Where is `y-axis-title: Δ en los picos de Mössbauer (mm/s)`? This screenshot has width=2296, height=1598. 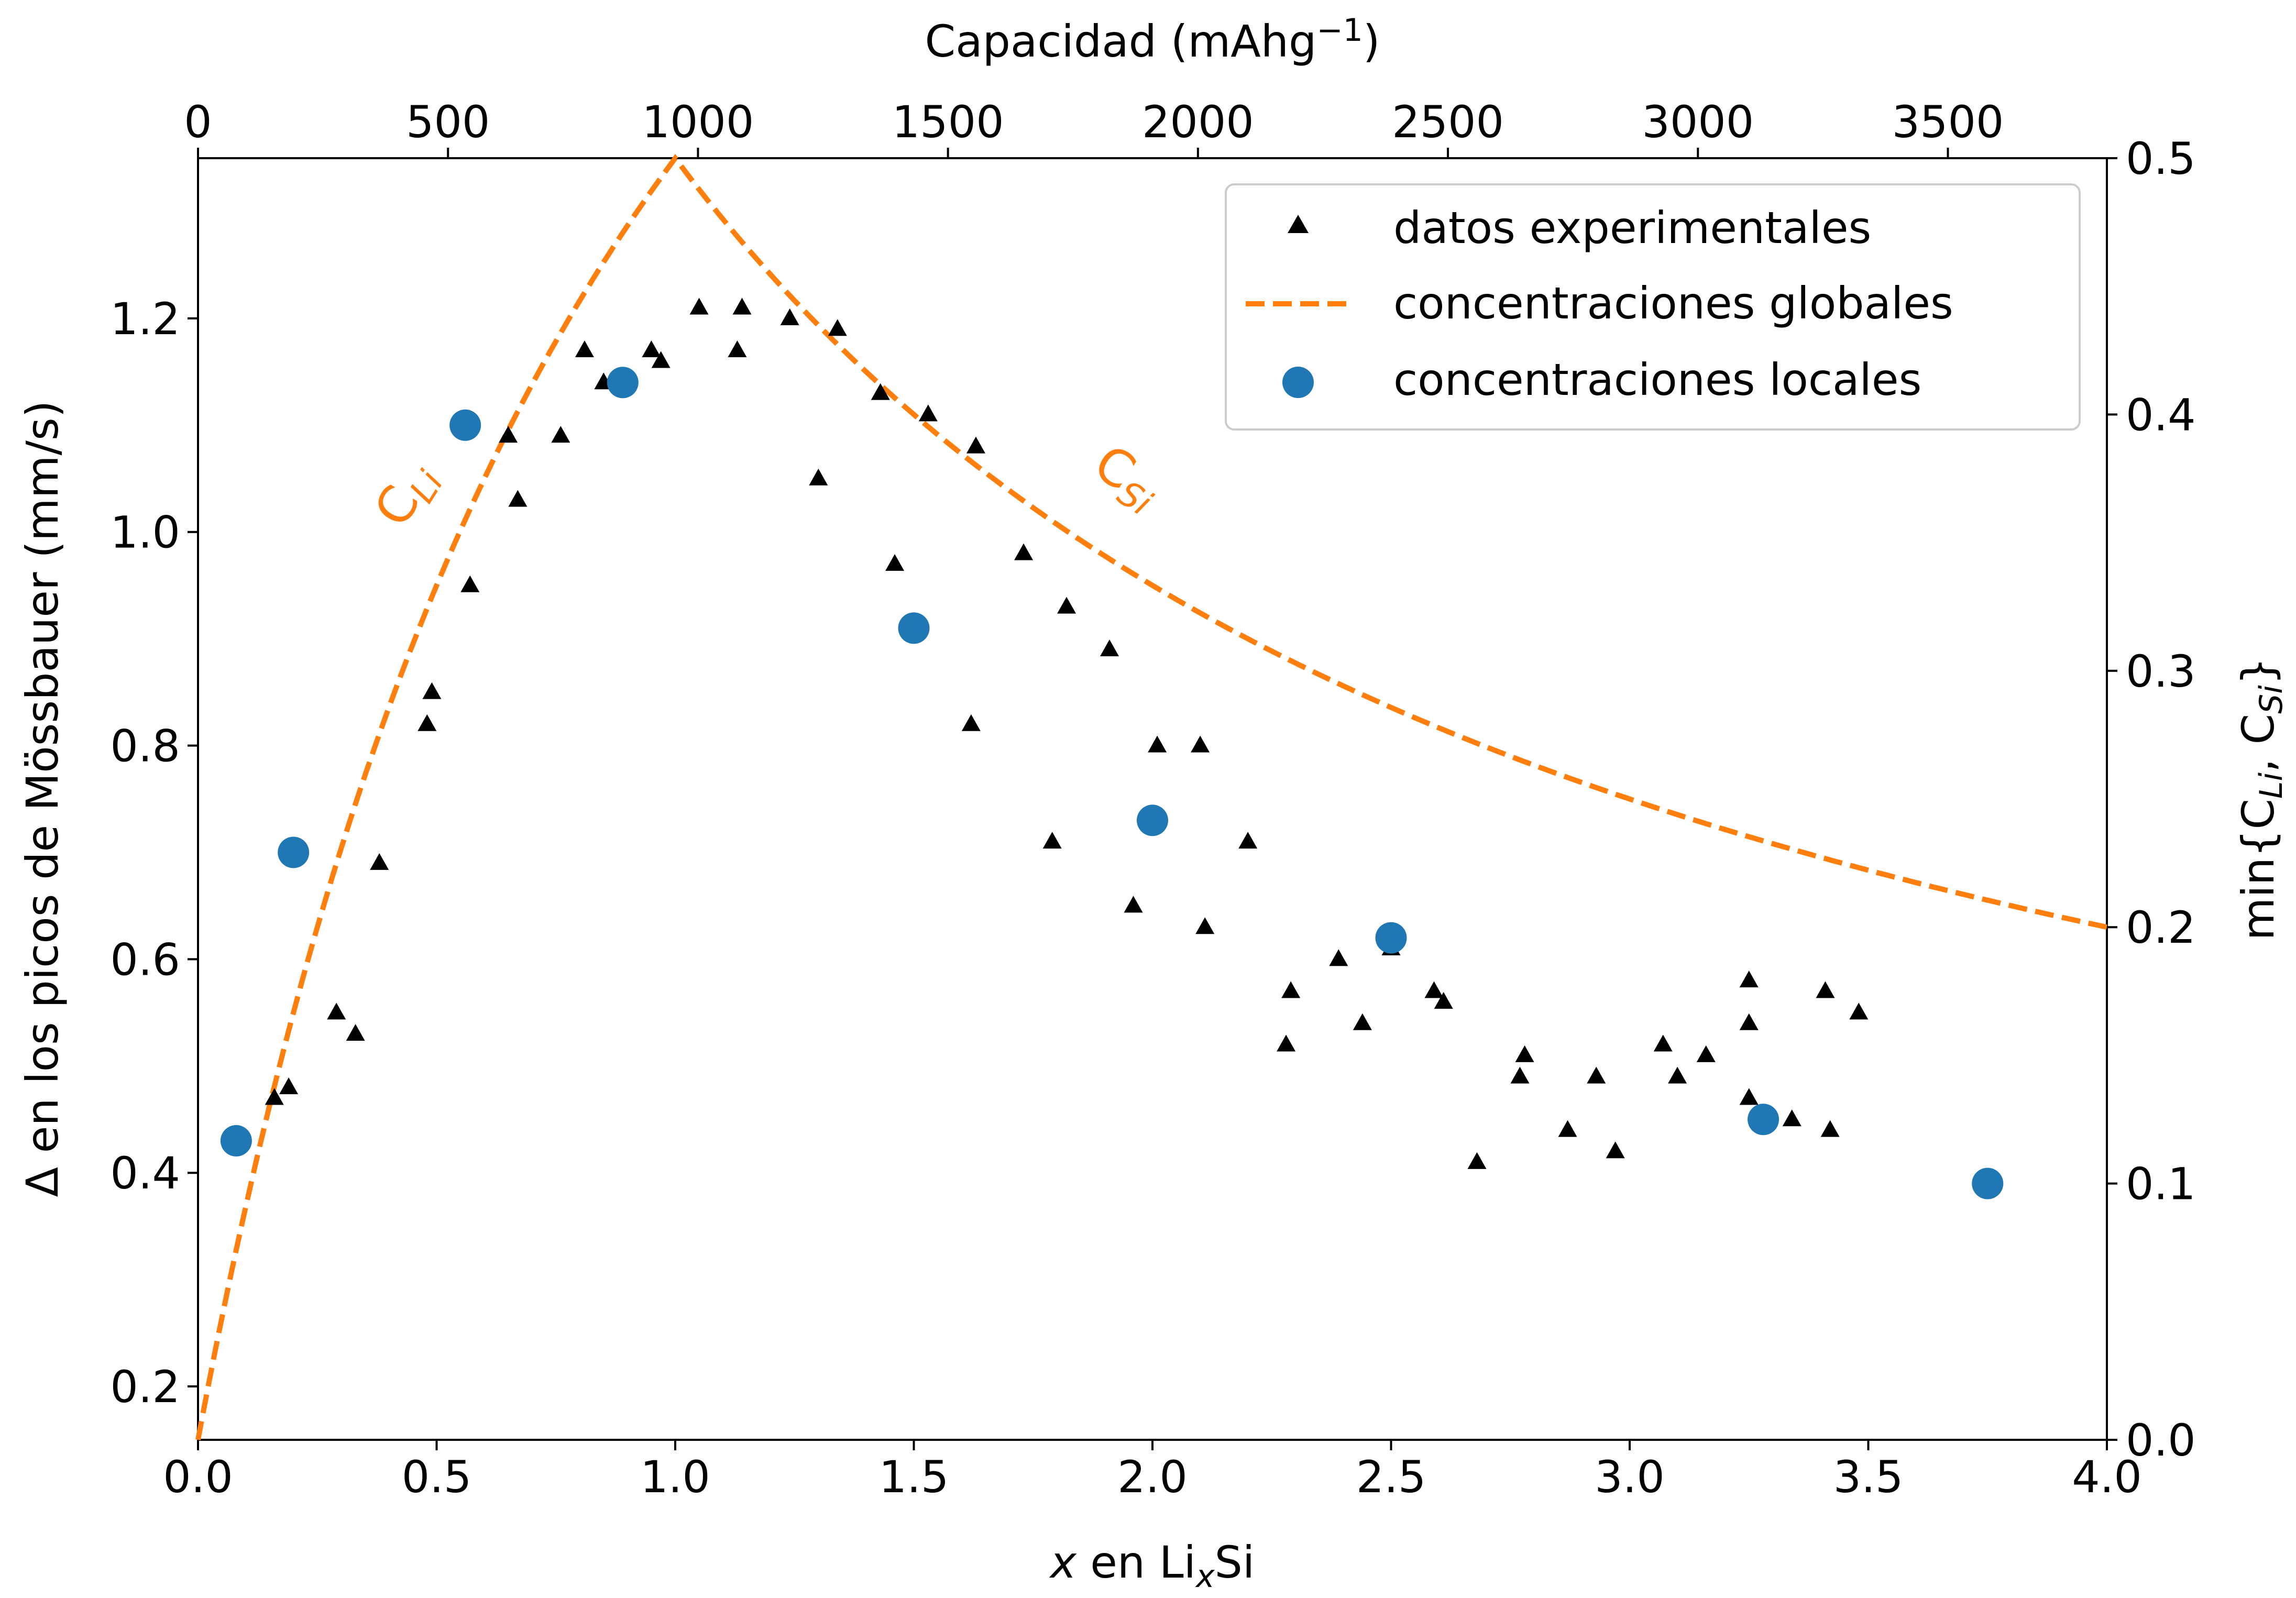
y-axis-title: Δ en los picos de Mössbauer (mm/s) is located at coordinates (42, 799).